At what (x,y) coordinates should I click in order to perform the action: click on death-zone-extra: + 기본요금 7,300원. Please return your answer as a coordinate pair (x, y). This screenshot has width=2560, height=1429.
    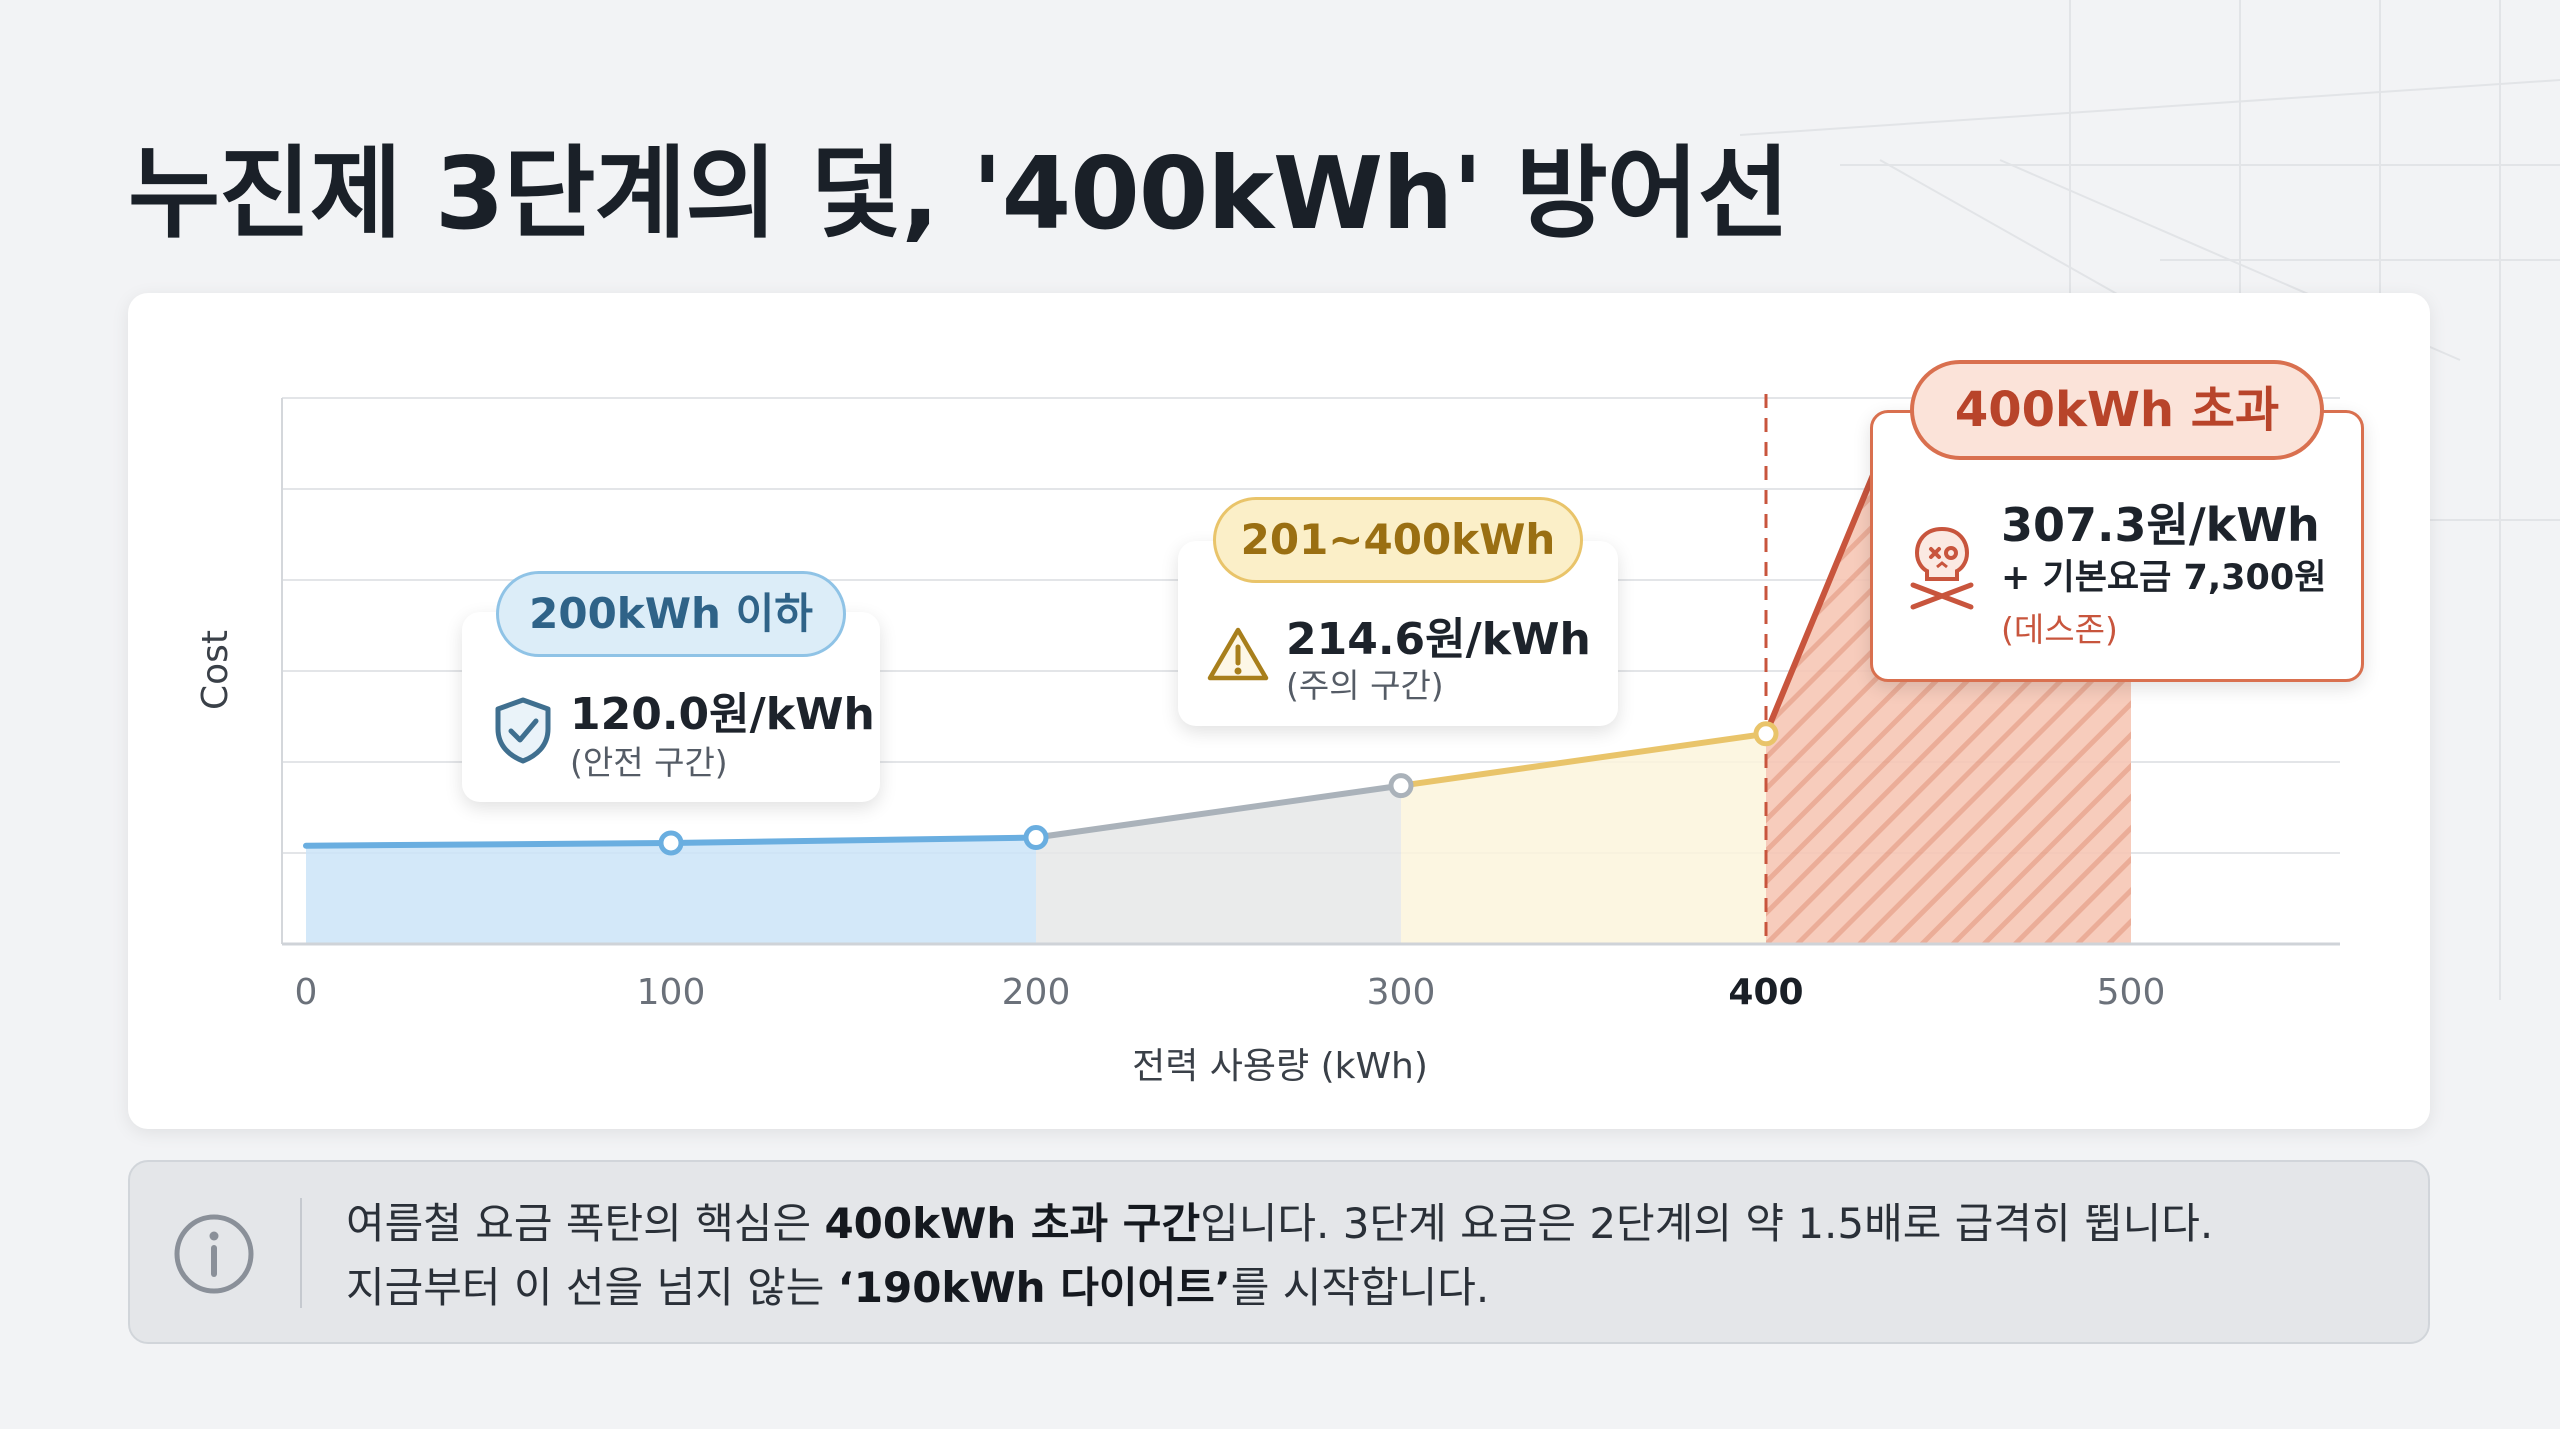
    Looking at the image, I should click on (2164, 578).